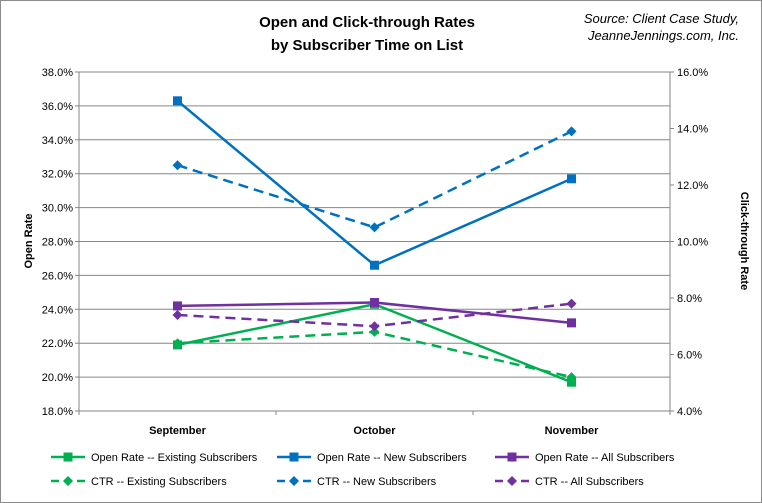 The image size is (762, 503). What do you see at coordinates (174, 458) in the screenshot?
I see `legend-label: Open Rate -- Existing Subscribers` at bounding box center [174, 458].